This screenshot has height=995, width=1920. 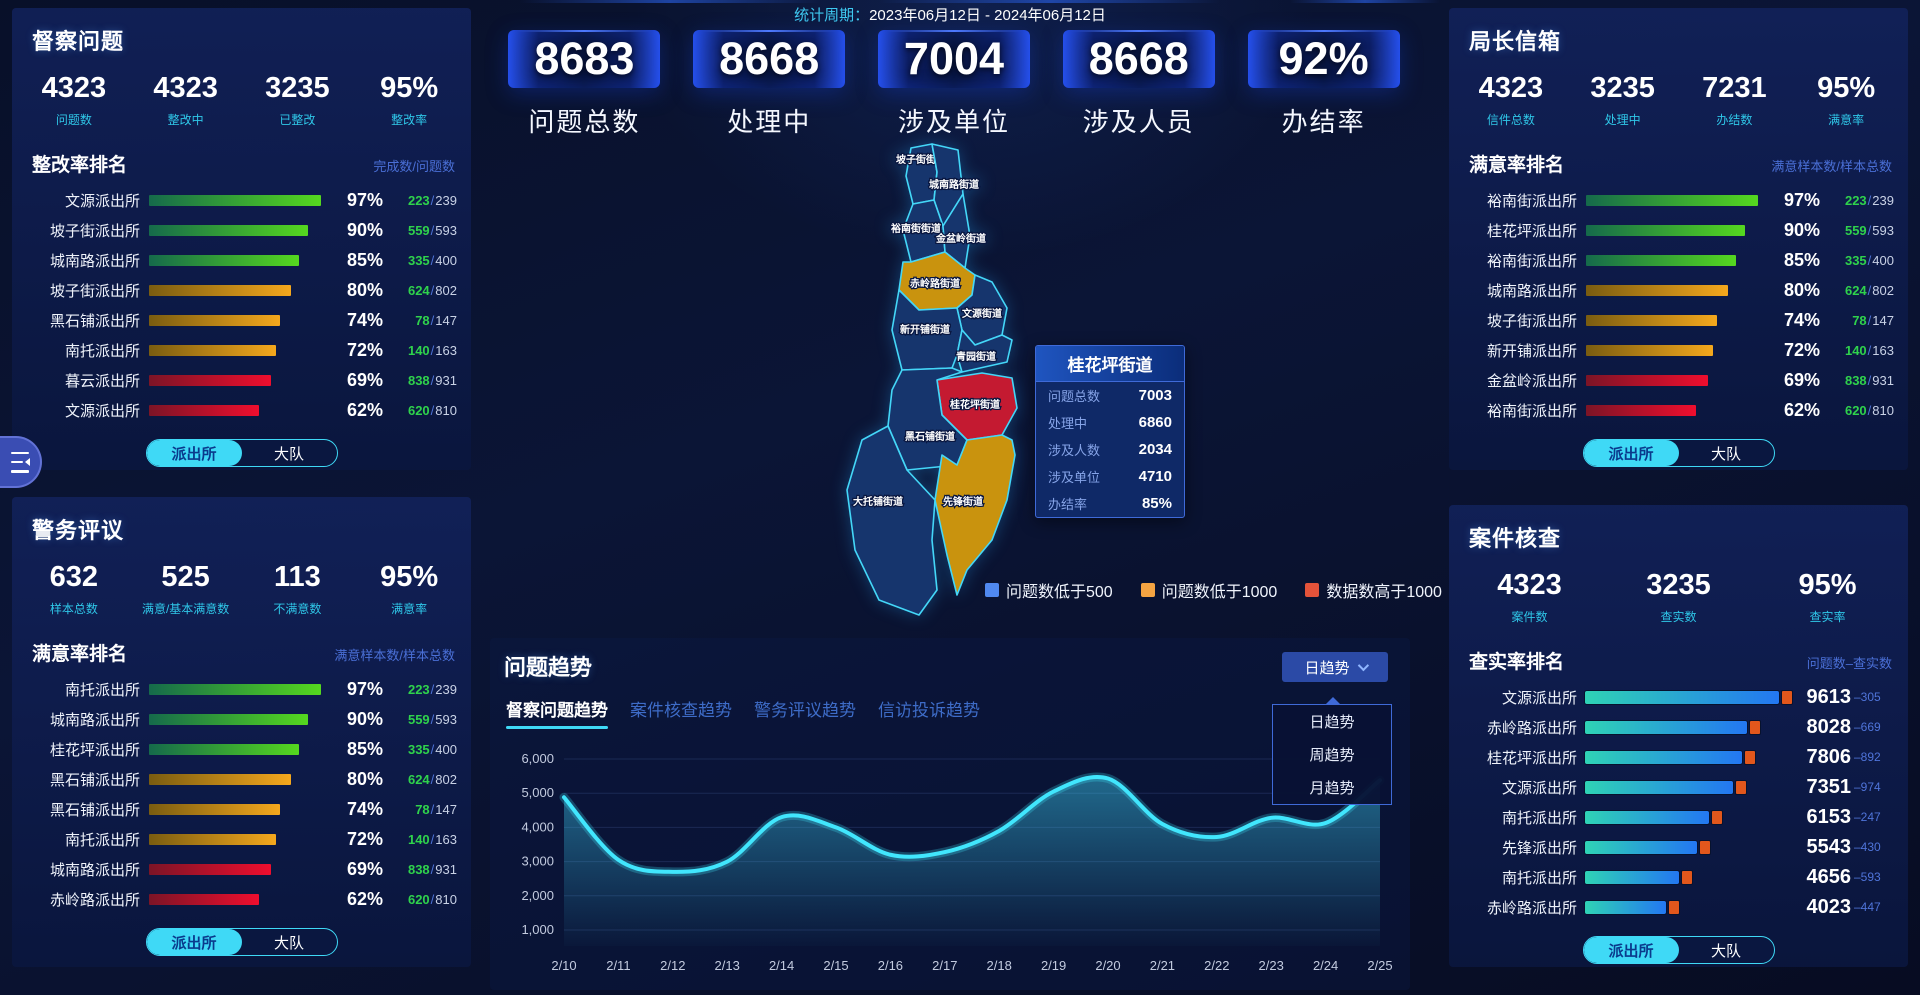 I want to click on station-name: 文源派出所, so click(x=102, y=201).